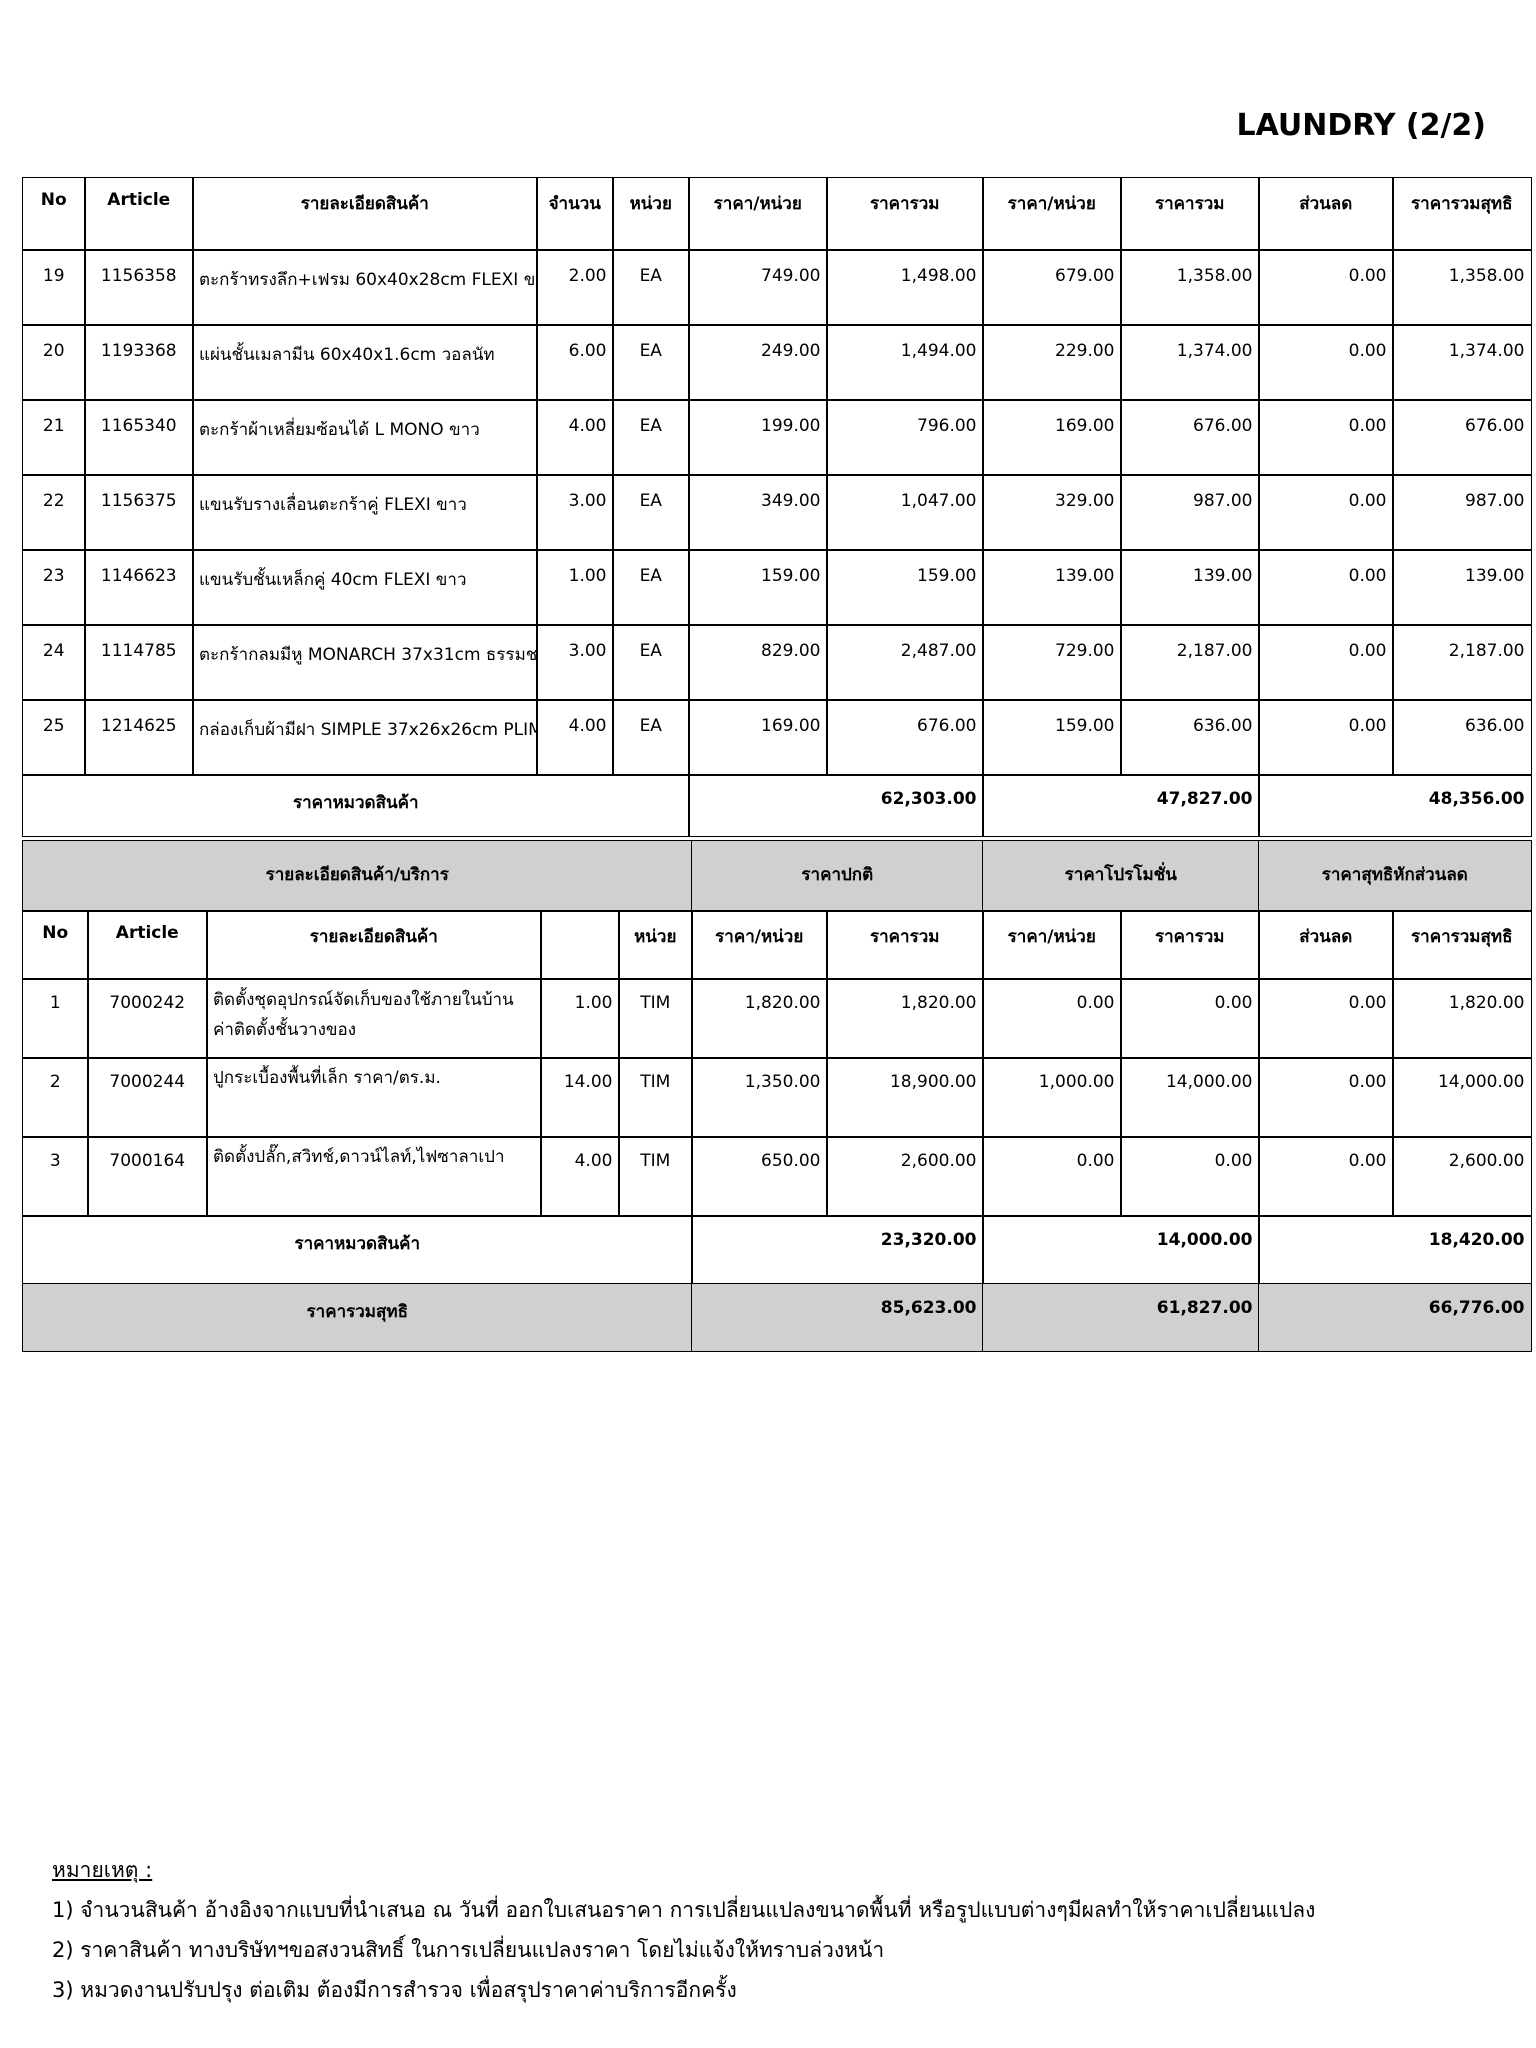  What do you see at coordinates (139, 287) in the screenshot?
I see `table-cell: 1156358` at bounding box center [139, 287].